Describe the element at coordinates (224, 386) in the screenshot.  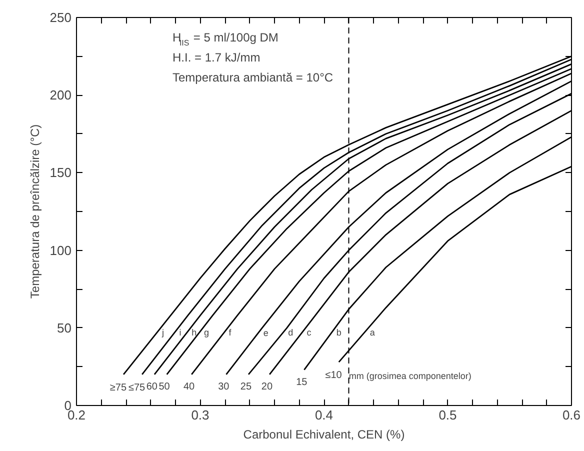
I see `series-label: 30` at that location.